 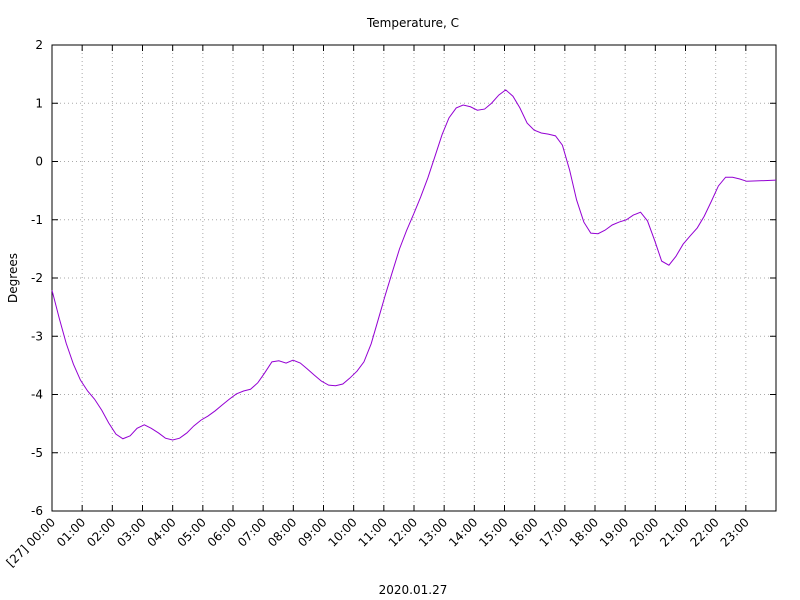 I want to click on y-tick-label: -1, so click(x=37, y=220).